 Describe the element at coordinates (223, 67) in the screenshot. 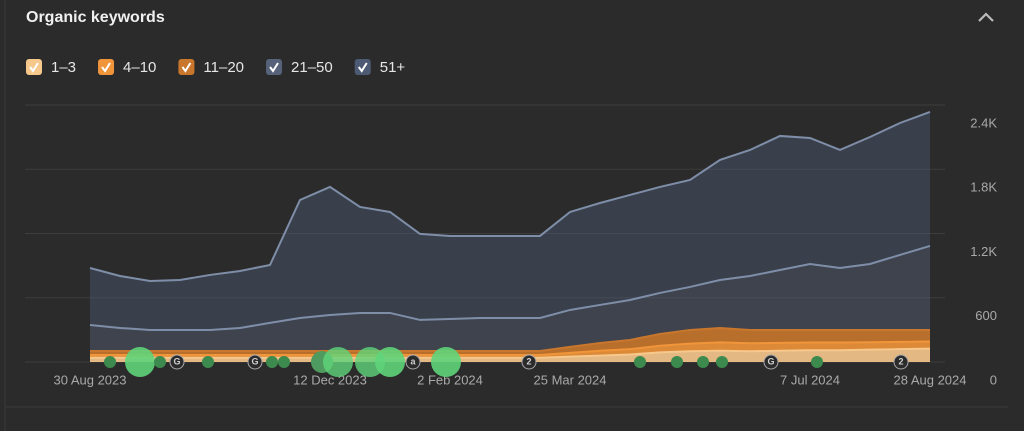

I see `legend-label: 11–20` at that location.